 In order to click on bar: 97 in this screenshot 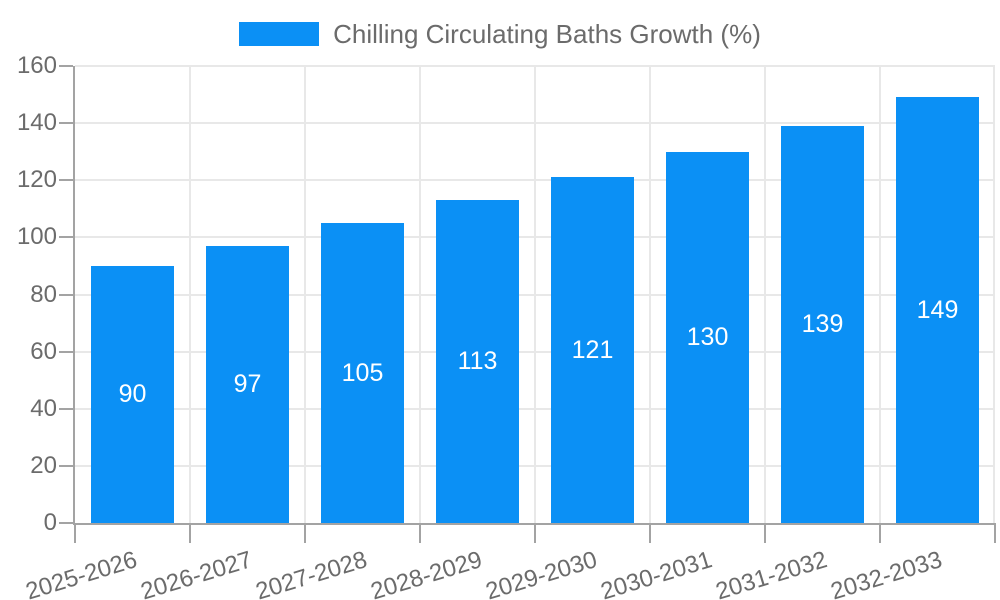, I will do `click(247, 384)`.